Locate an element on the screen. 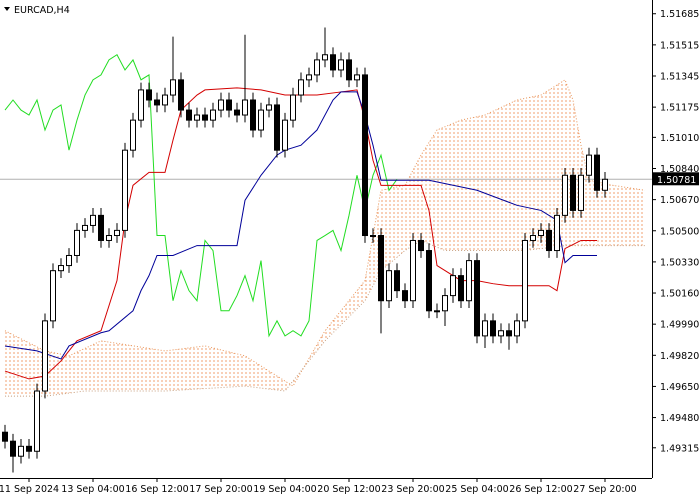  y-tick-label: 1.50160 is located at coordinates (679, 294).